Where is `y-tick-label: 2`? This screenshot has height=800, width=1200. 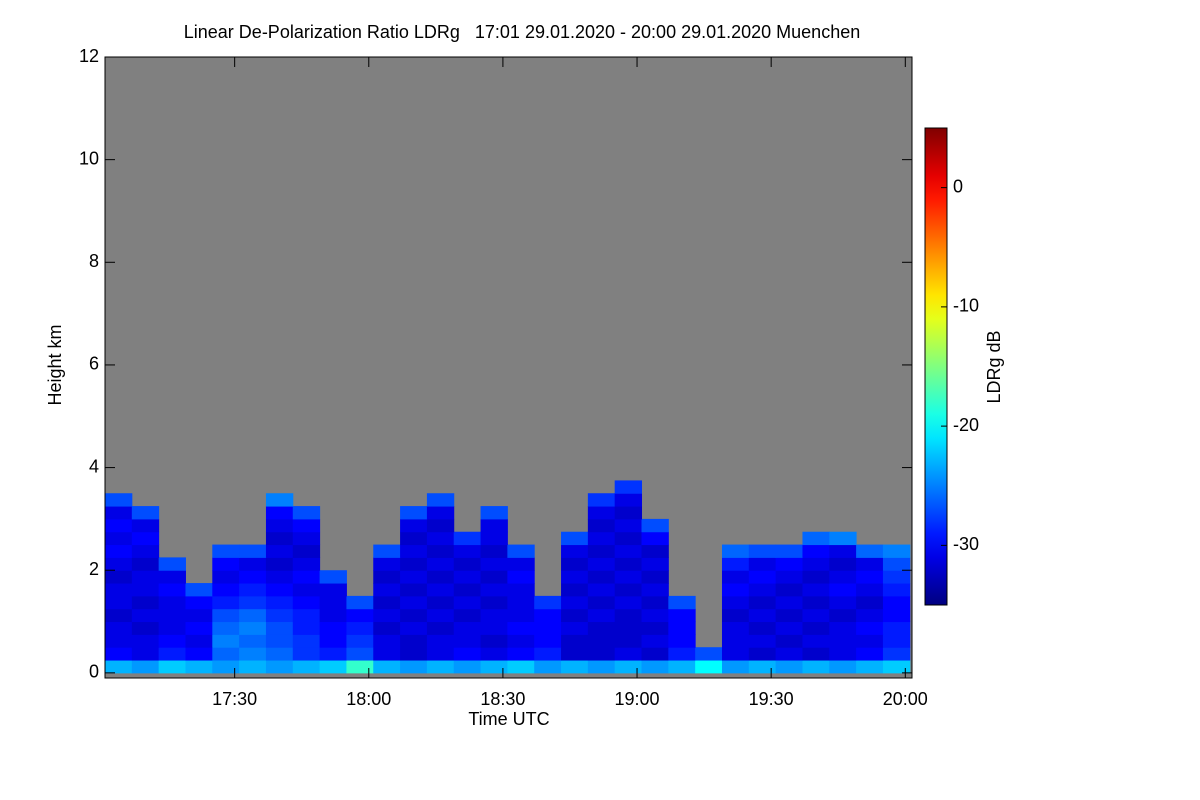
y-tick-label: 2 is located at coordinates (94, 569).